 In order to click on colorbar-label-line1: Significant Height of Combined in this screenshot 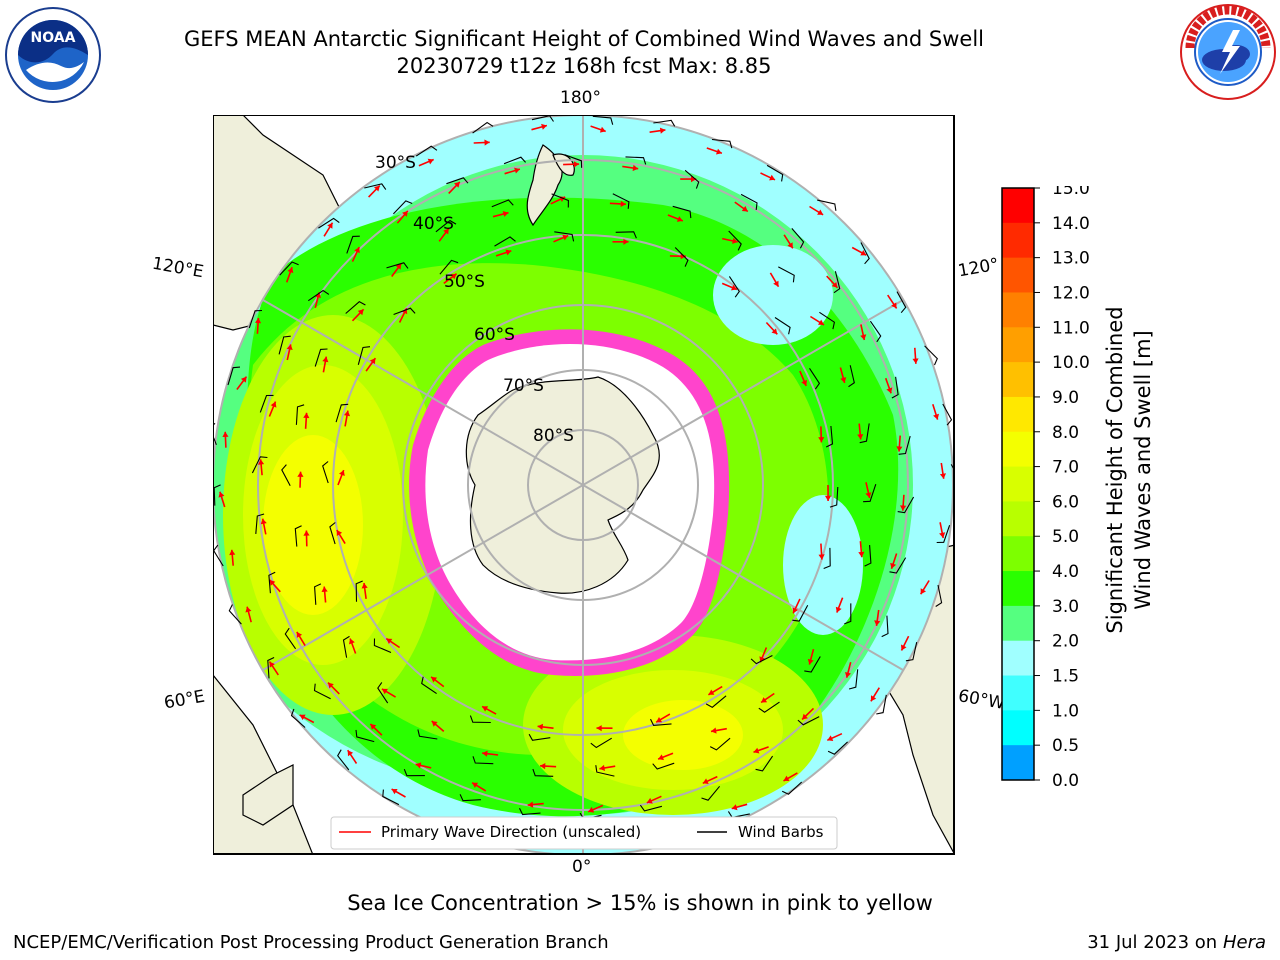, I will do `click(1115, 469)`.